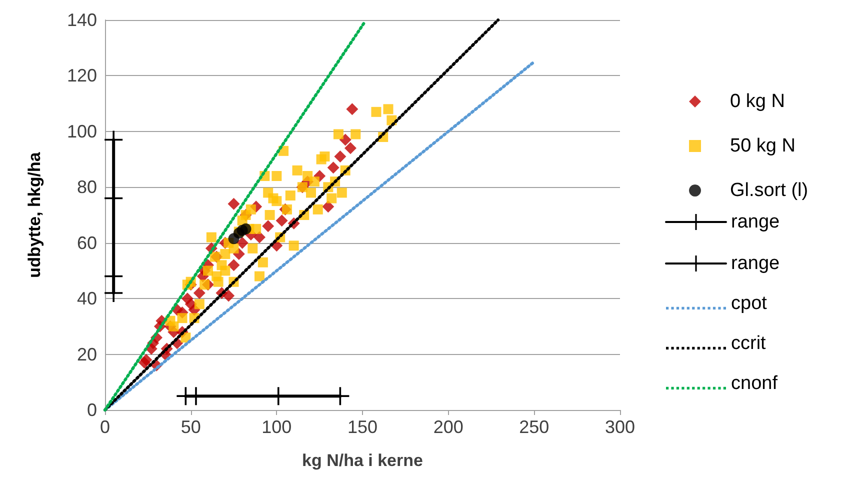  What do you see at coordinates (190, 427) in the screenshot?
I see `x-tick-label: 50` at bounding box center [190, 427].